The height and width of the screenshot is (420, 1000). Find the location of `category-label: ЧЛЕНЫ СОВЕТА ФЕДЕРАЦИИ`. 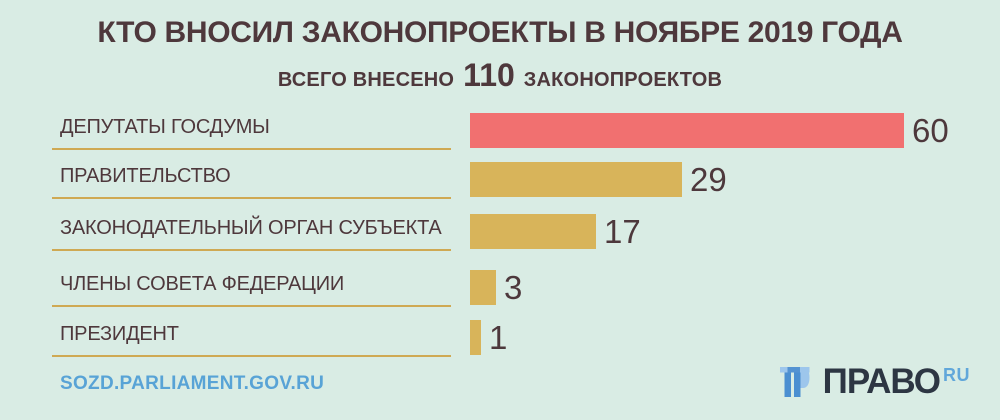

category-label: ЧЛЕНЫ СОВЕТА ФЕДЕРАЦИИ is located at coordinates (202, 284).